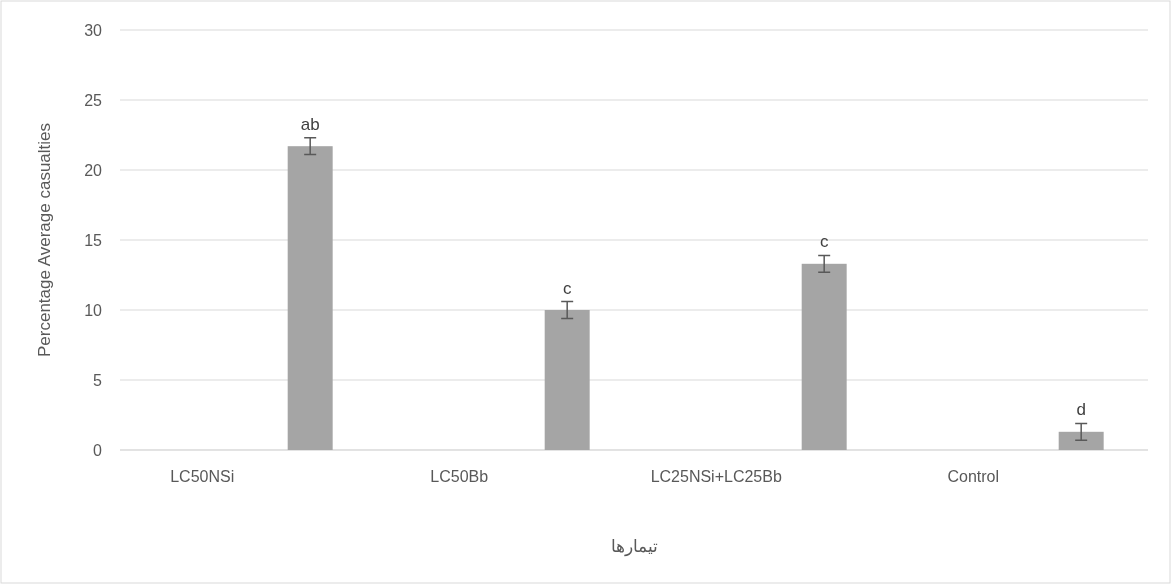  Describe the element at coordinates (1081, 410) in the screenshot. I see `annotation: d` at that location.